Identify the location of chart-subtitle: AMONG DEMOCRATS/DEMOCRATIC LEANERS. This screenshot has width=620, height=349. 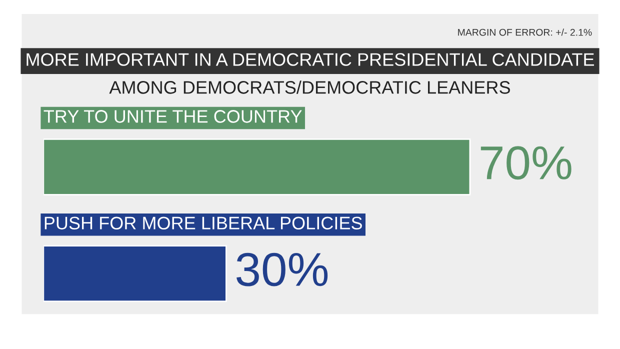
(309, 87).